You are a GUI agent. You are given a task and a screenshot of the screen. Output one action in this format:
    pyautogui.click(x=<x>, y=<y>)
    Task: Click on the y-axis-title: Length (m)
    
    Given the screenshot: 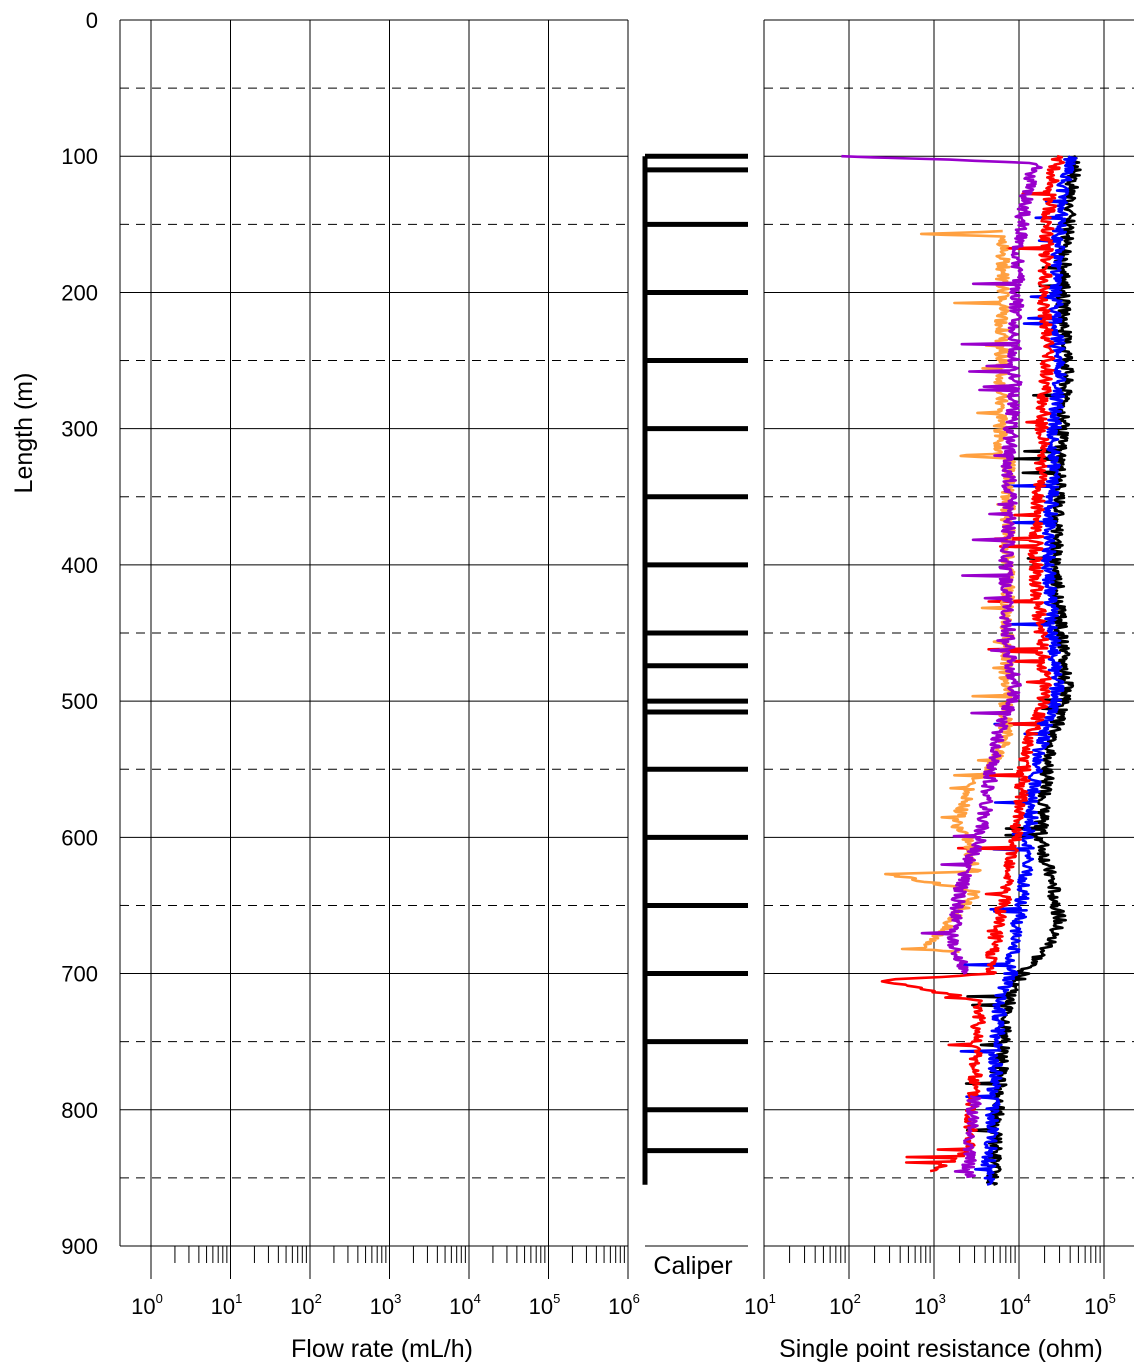 What is the action you would take?
    pyautogui.click(x=24, y=433)
    